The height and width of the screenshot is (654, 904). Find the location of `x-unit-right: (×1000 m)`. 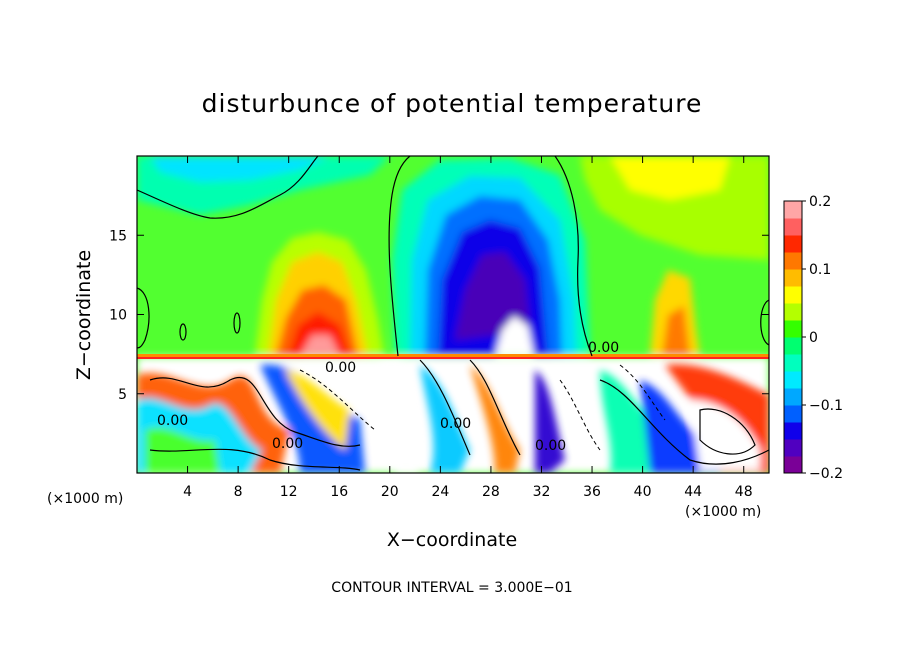

x-unit-right: (×1000 m) is located at coordinates (723, 512).